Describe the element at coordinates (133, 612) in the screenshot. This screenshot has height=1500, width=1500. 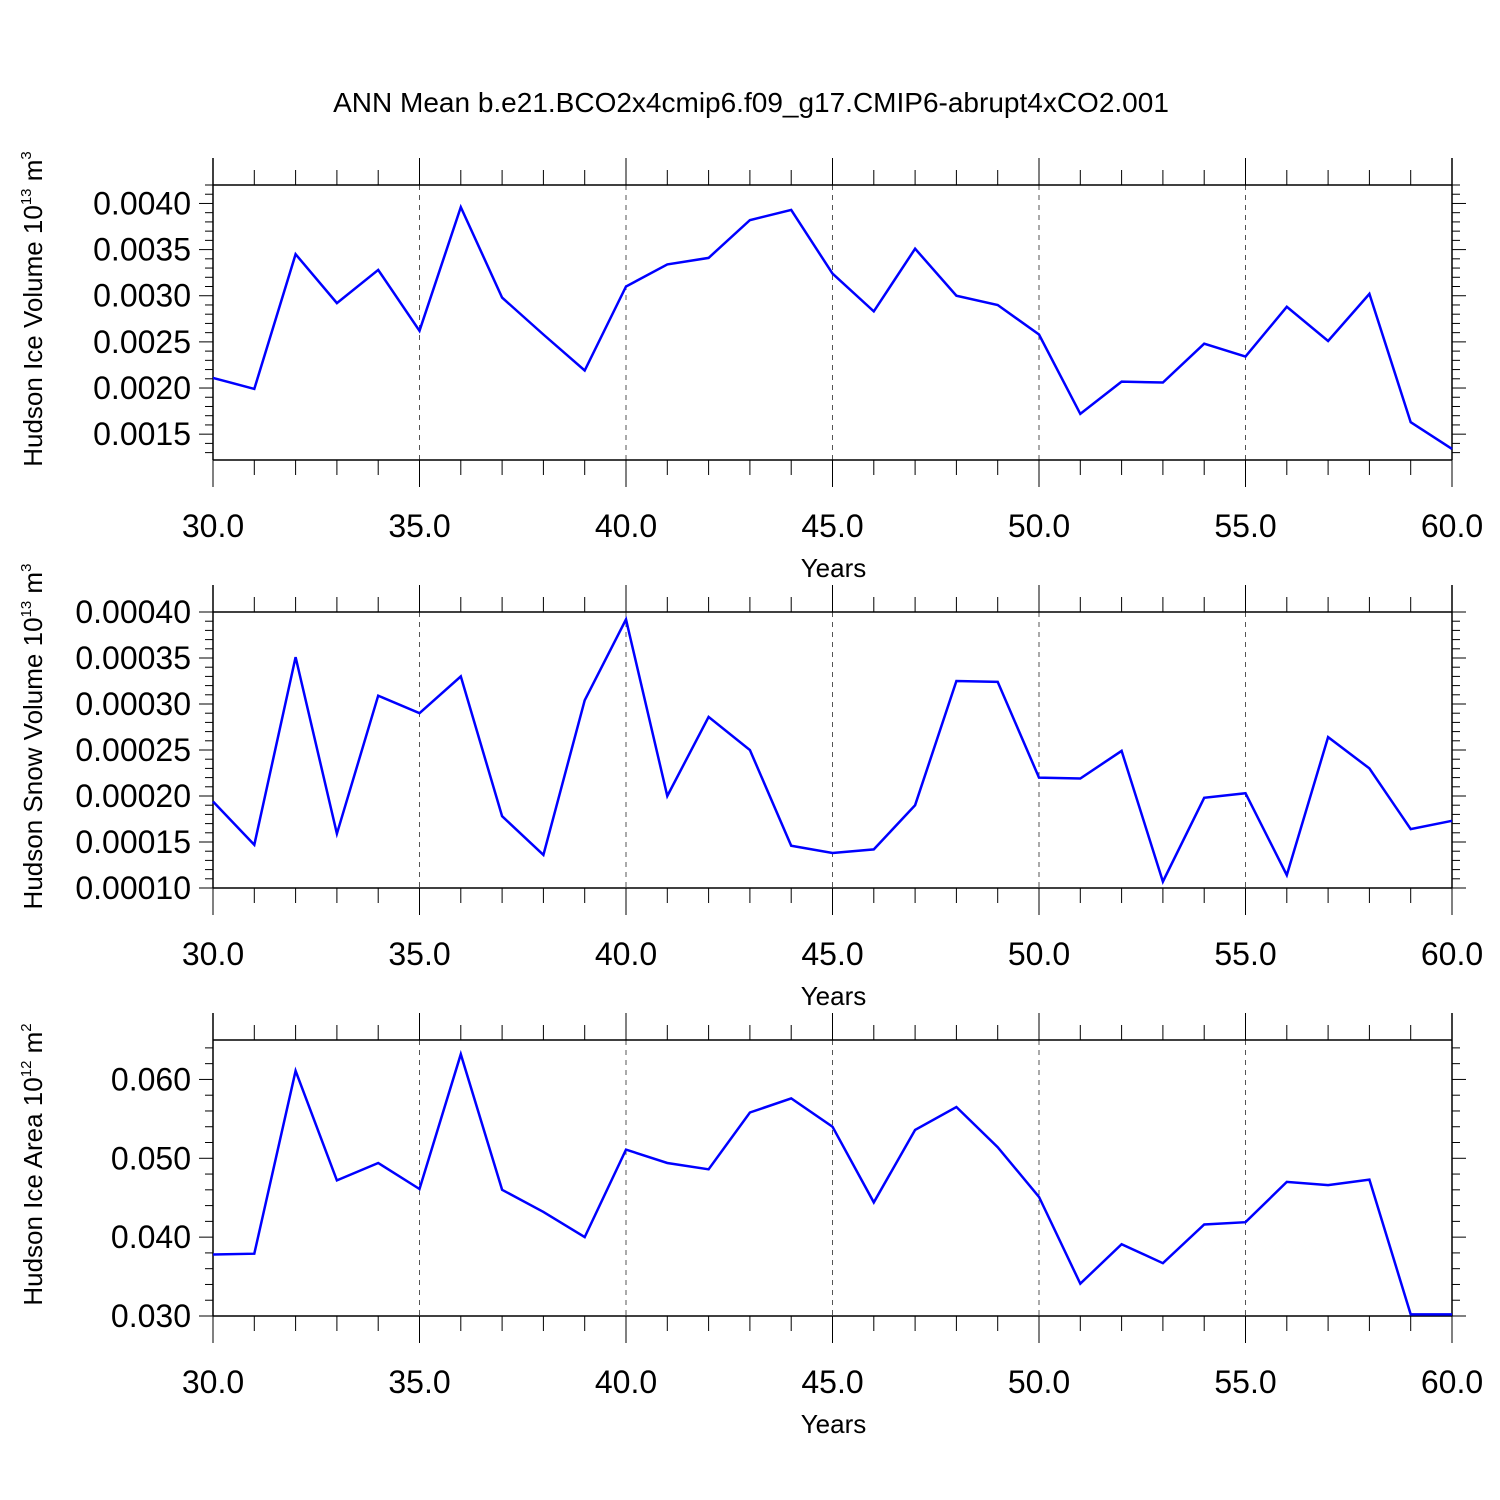
I see `y-tick-label: 0.00040` at that location.